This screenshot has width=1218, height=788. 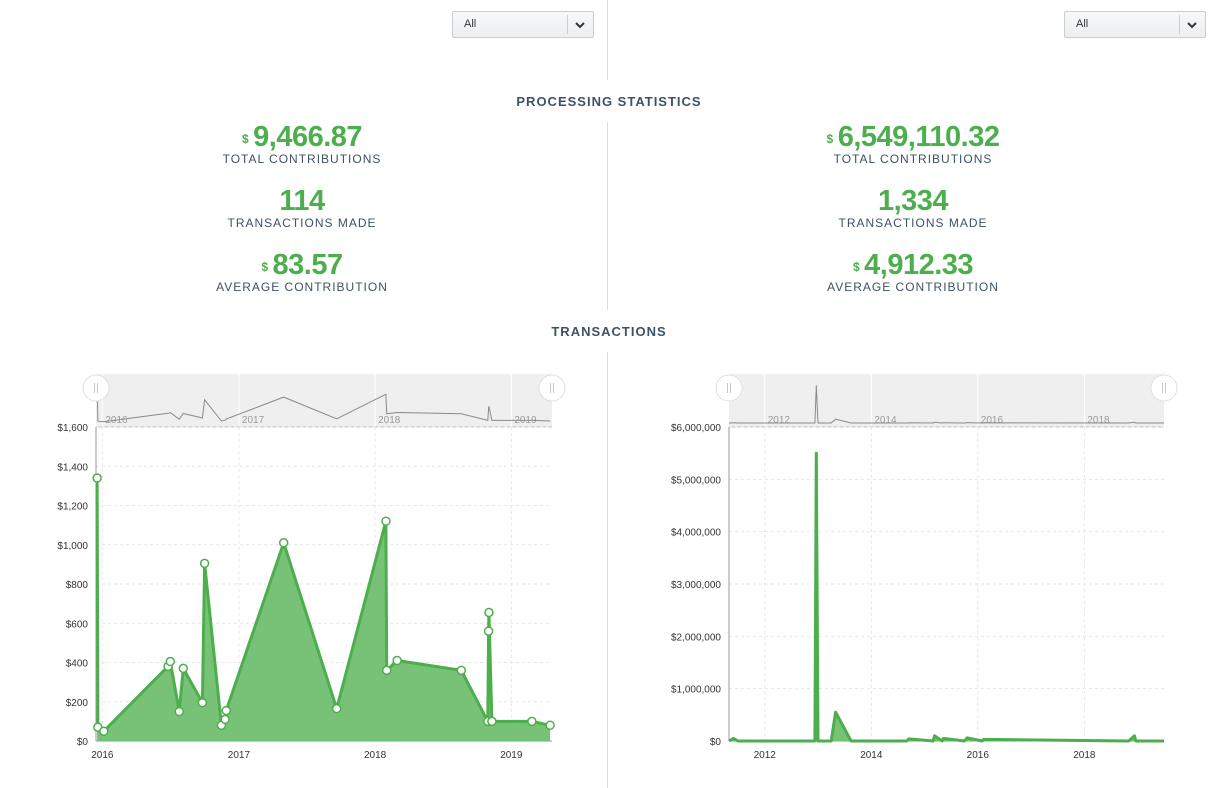 What do you see at coordinates (523, 24) in the screenshot?
I see `left-filter-select: All` at bounding box center [523, 24].